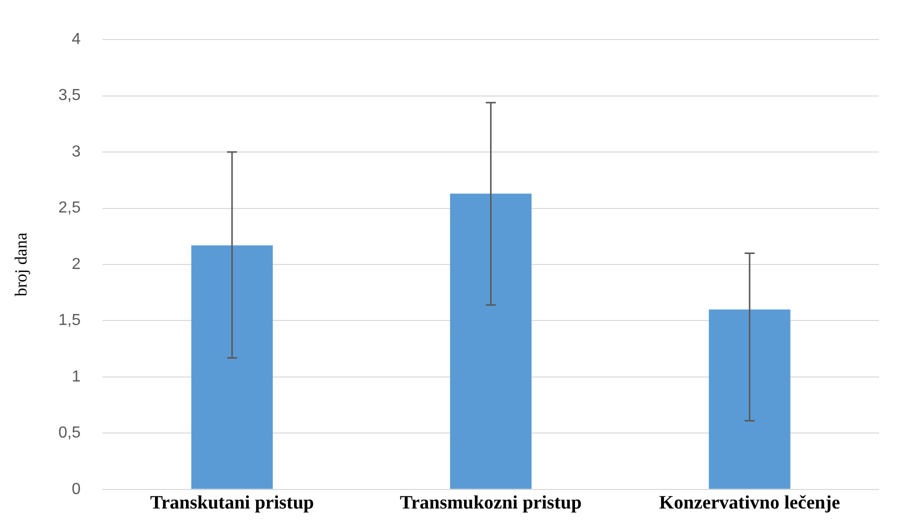  I want to click on y-tick-label: 2,5, so click(69, 208).